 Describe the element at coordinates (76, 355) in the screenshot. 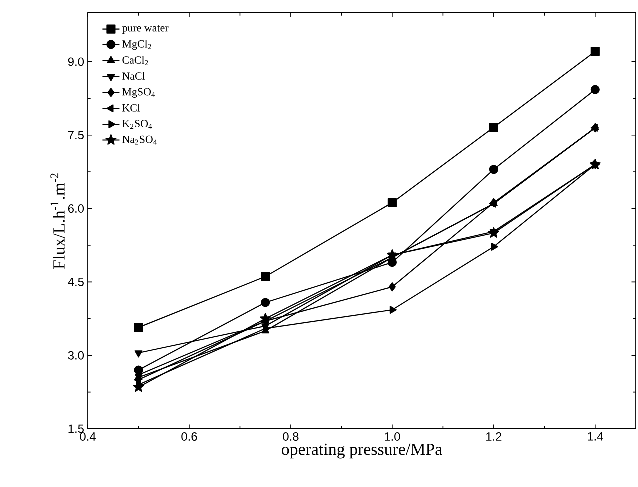

I see `y-tick-label: 3.0` at that location.